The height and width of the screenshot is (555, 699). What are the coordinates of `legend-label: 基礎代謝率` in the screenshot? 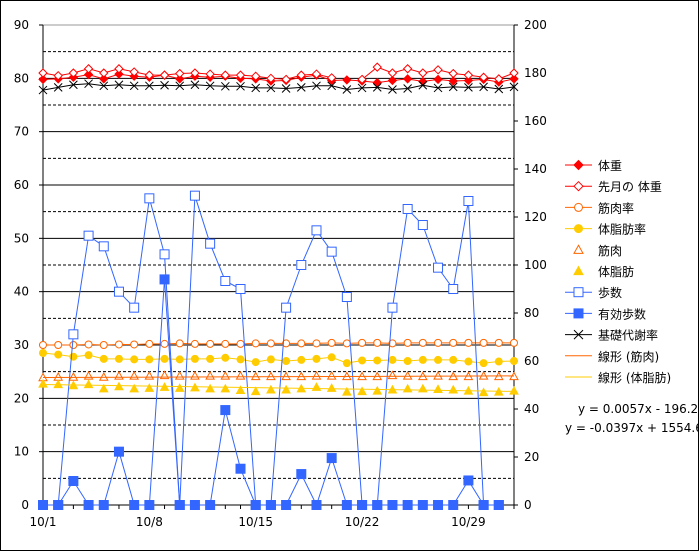 It's located at (628, 335).